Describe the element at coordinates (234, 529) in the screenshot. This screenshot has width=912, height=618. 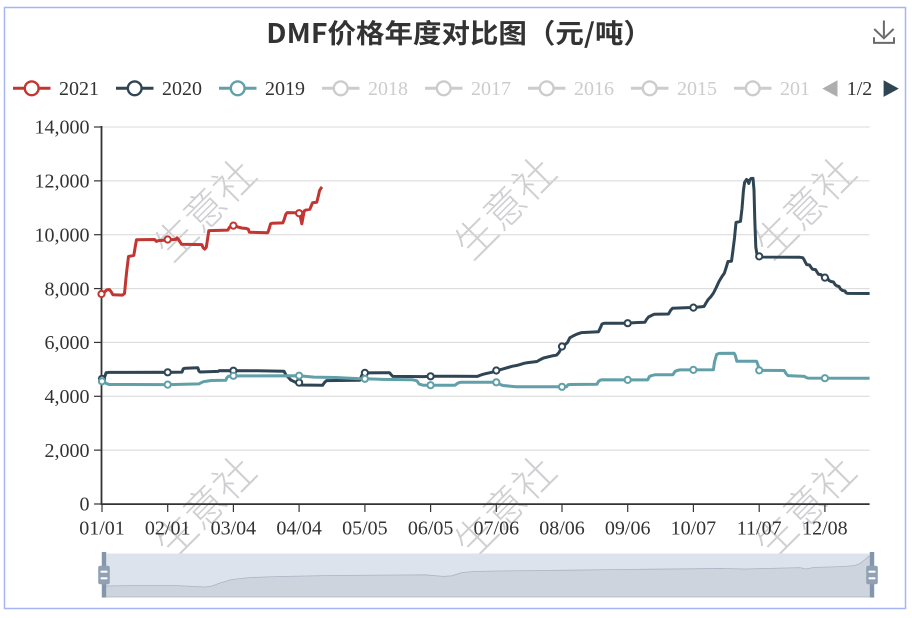
I see `svg-text: 03/04` at that location.